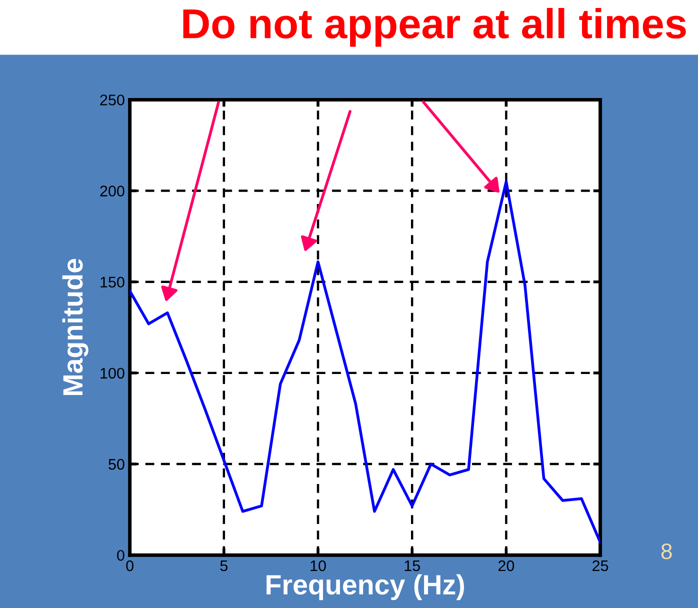 Image resolution: width=698 pixels, height=608 pixels. What do you see at coordinates (412, 566) in the screenshot?
I see `x-tick-label: 15` at bounding box center [412, 566].